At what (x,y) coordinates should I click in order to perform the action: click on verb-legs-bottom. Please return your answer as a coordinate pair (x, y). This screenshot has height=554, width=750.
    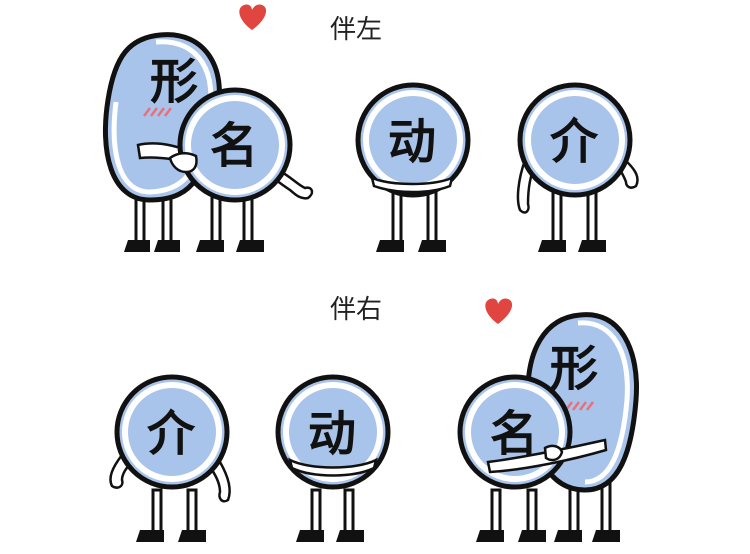
    Looking at the image, I should click on (330, 515).